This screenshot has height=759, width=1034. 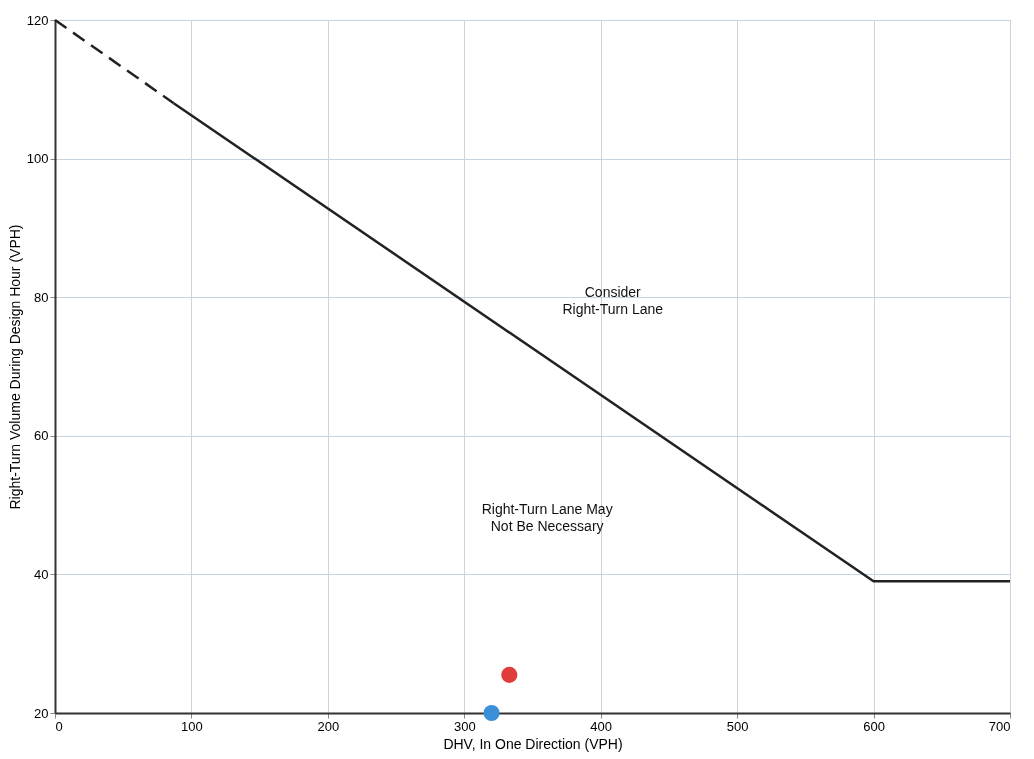 What do you see at coordinates (14, 367) in the screenshot?
I see `y-axis-title: Right-Turn Volume During Design Hour (VPH)` at bounding box center [14, 367].